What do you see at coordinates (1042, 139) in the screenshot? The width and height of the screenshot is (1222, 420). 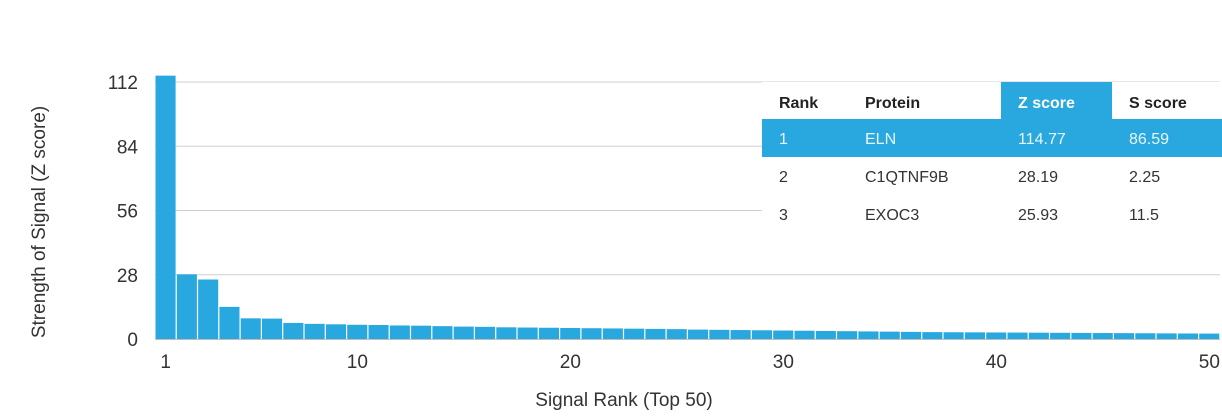 I see `table-cell: 114.77` at bounding box center [1042, 139].